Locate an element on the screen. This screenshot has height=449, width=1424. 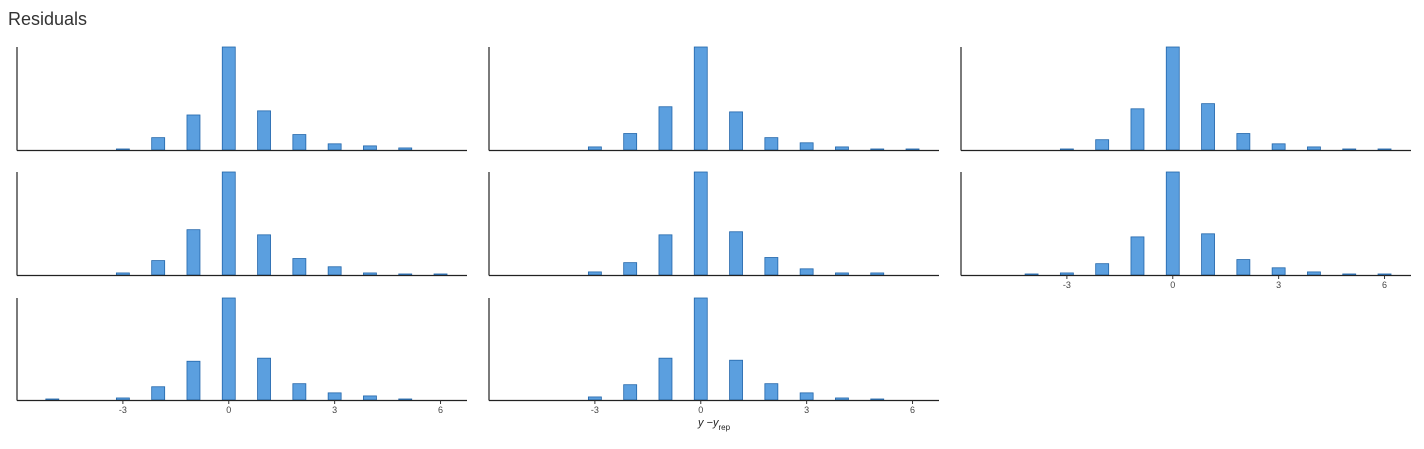
facet-panel-8: -3 0 3 6 is located at coordinates (713, 356).